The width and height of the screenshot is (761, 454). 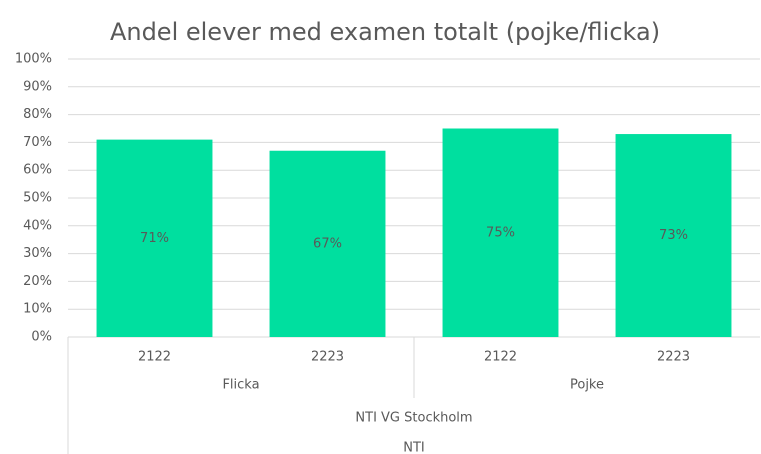 I want to click on level-label: NTI, so click(x=414, y=447).